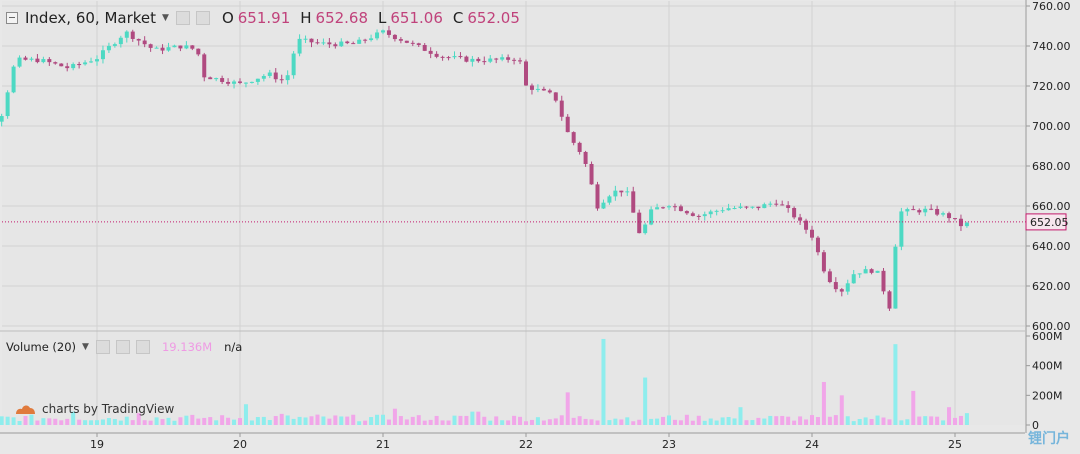  I want to click on volume-axis-labels: 600M 400M 200M 0, so click(1044, 381).